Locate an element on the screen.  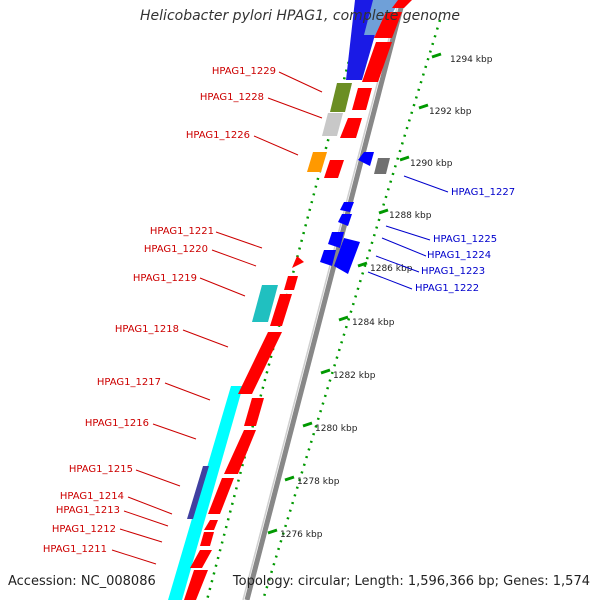
gene-label: HPAG1_1215 is located at coordinates (101, 469).